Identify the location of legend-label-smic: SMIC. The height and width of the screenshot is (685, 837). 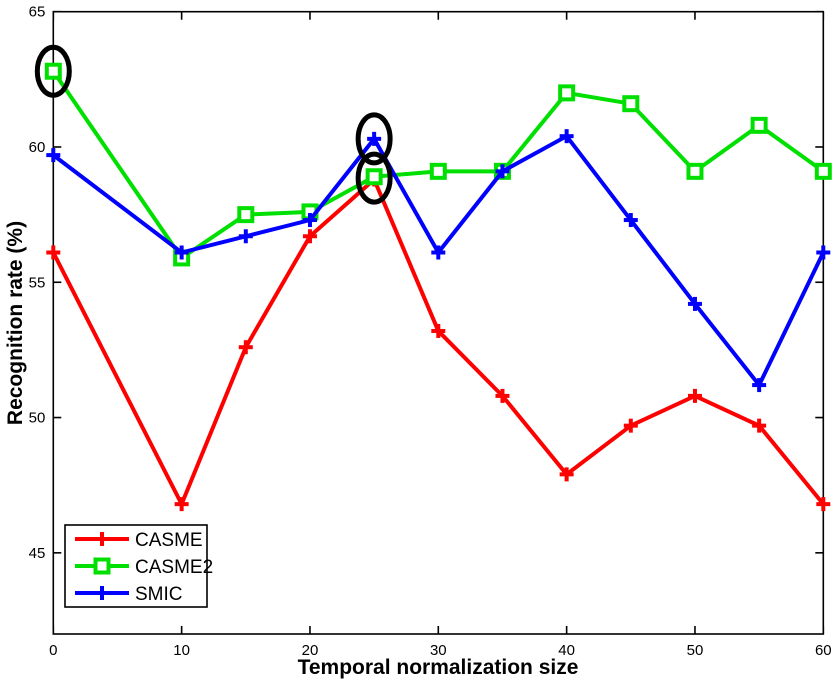
(159, 594).